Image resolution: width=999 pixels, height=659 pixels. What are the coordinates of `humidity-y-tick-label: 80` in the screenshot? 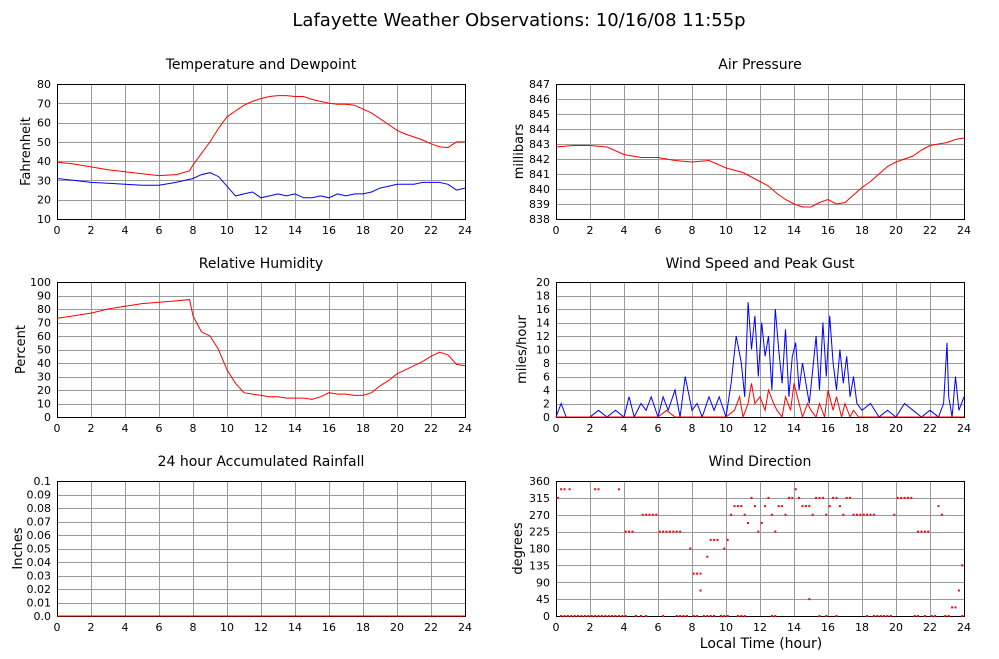 It's located at (44, 309).